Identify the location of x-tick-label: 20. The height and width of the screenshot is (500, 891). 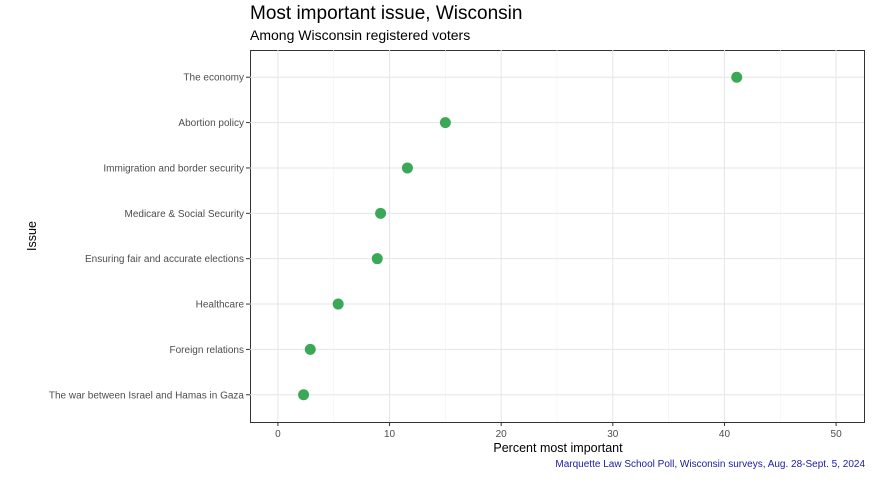
(502, 434).